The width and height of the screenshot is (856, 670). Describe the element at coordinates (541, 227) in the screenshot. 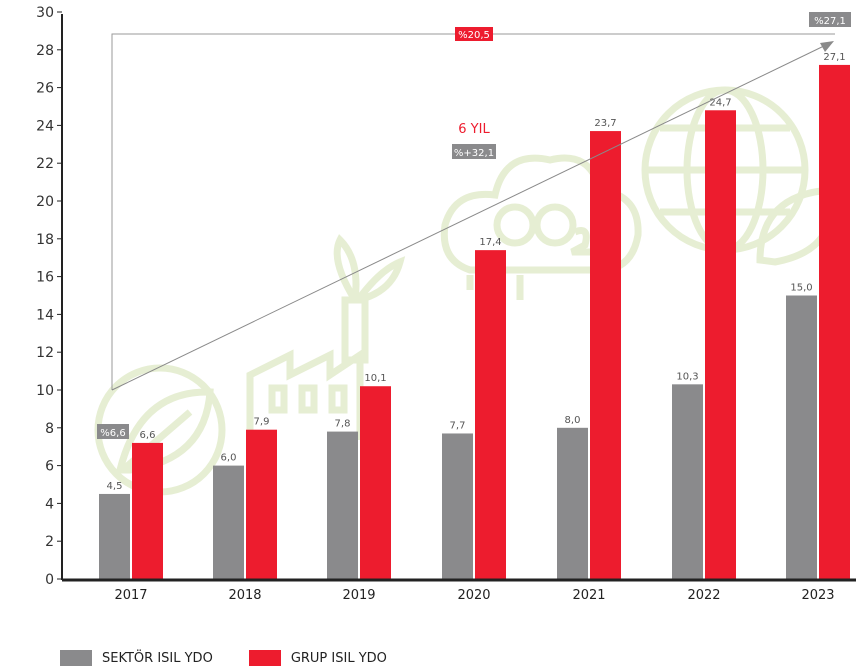

I see `co2-cloud-icon` at that location.